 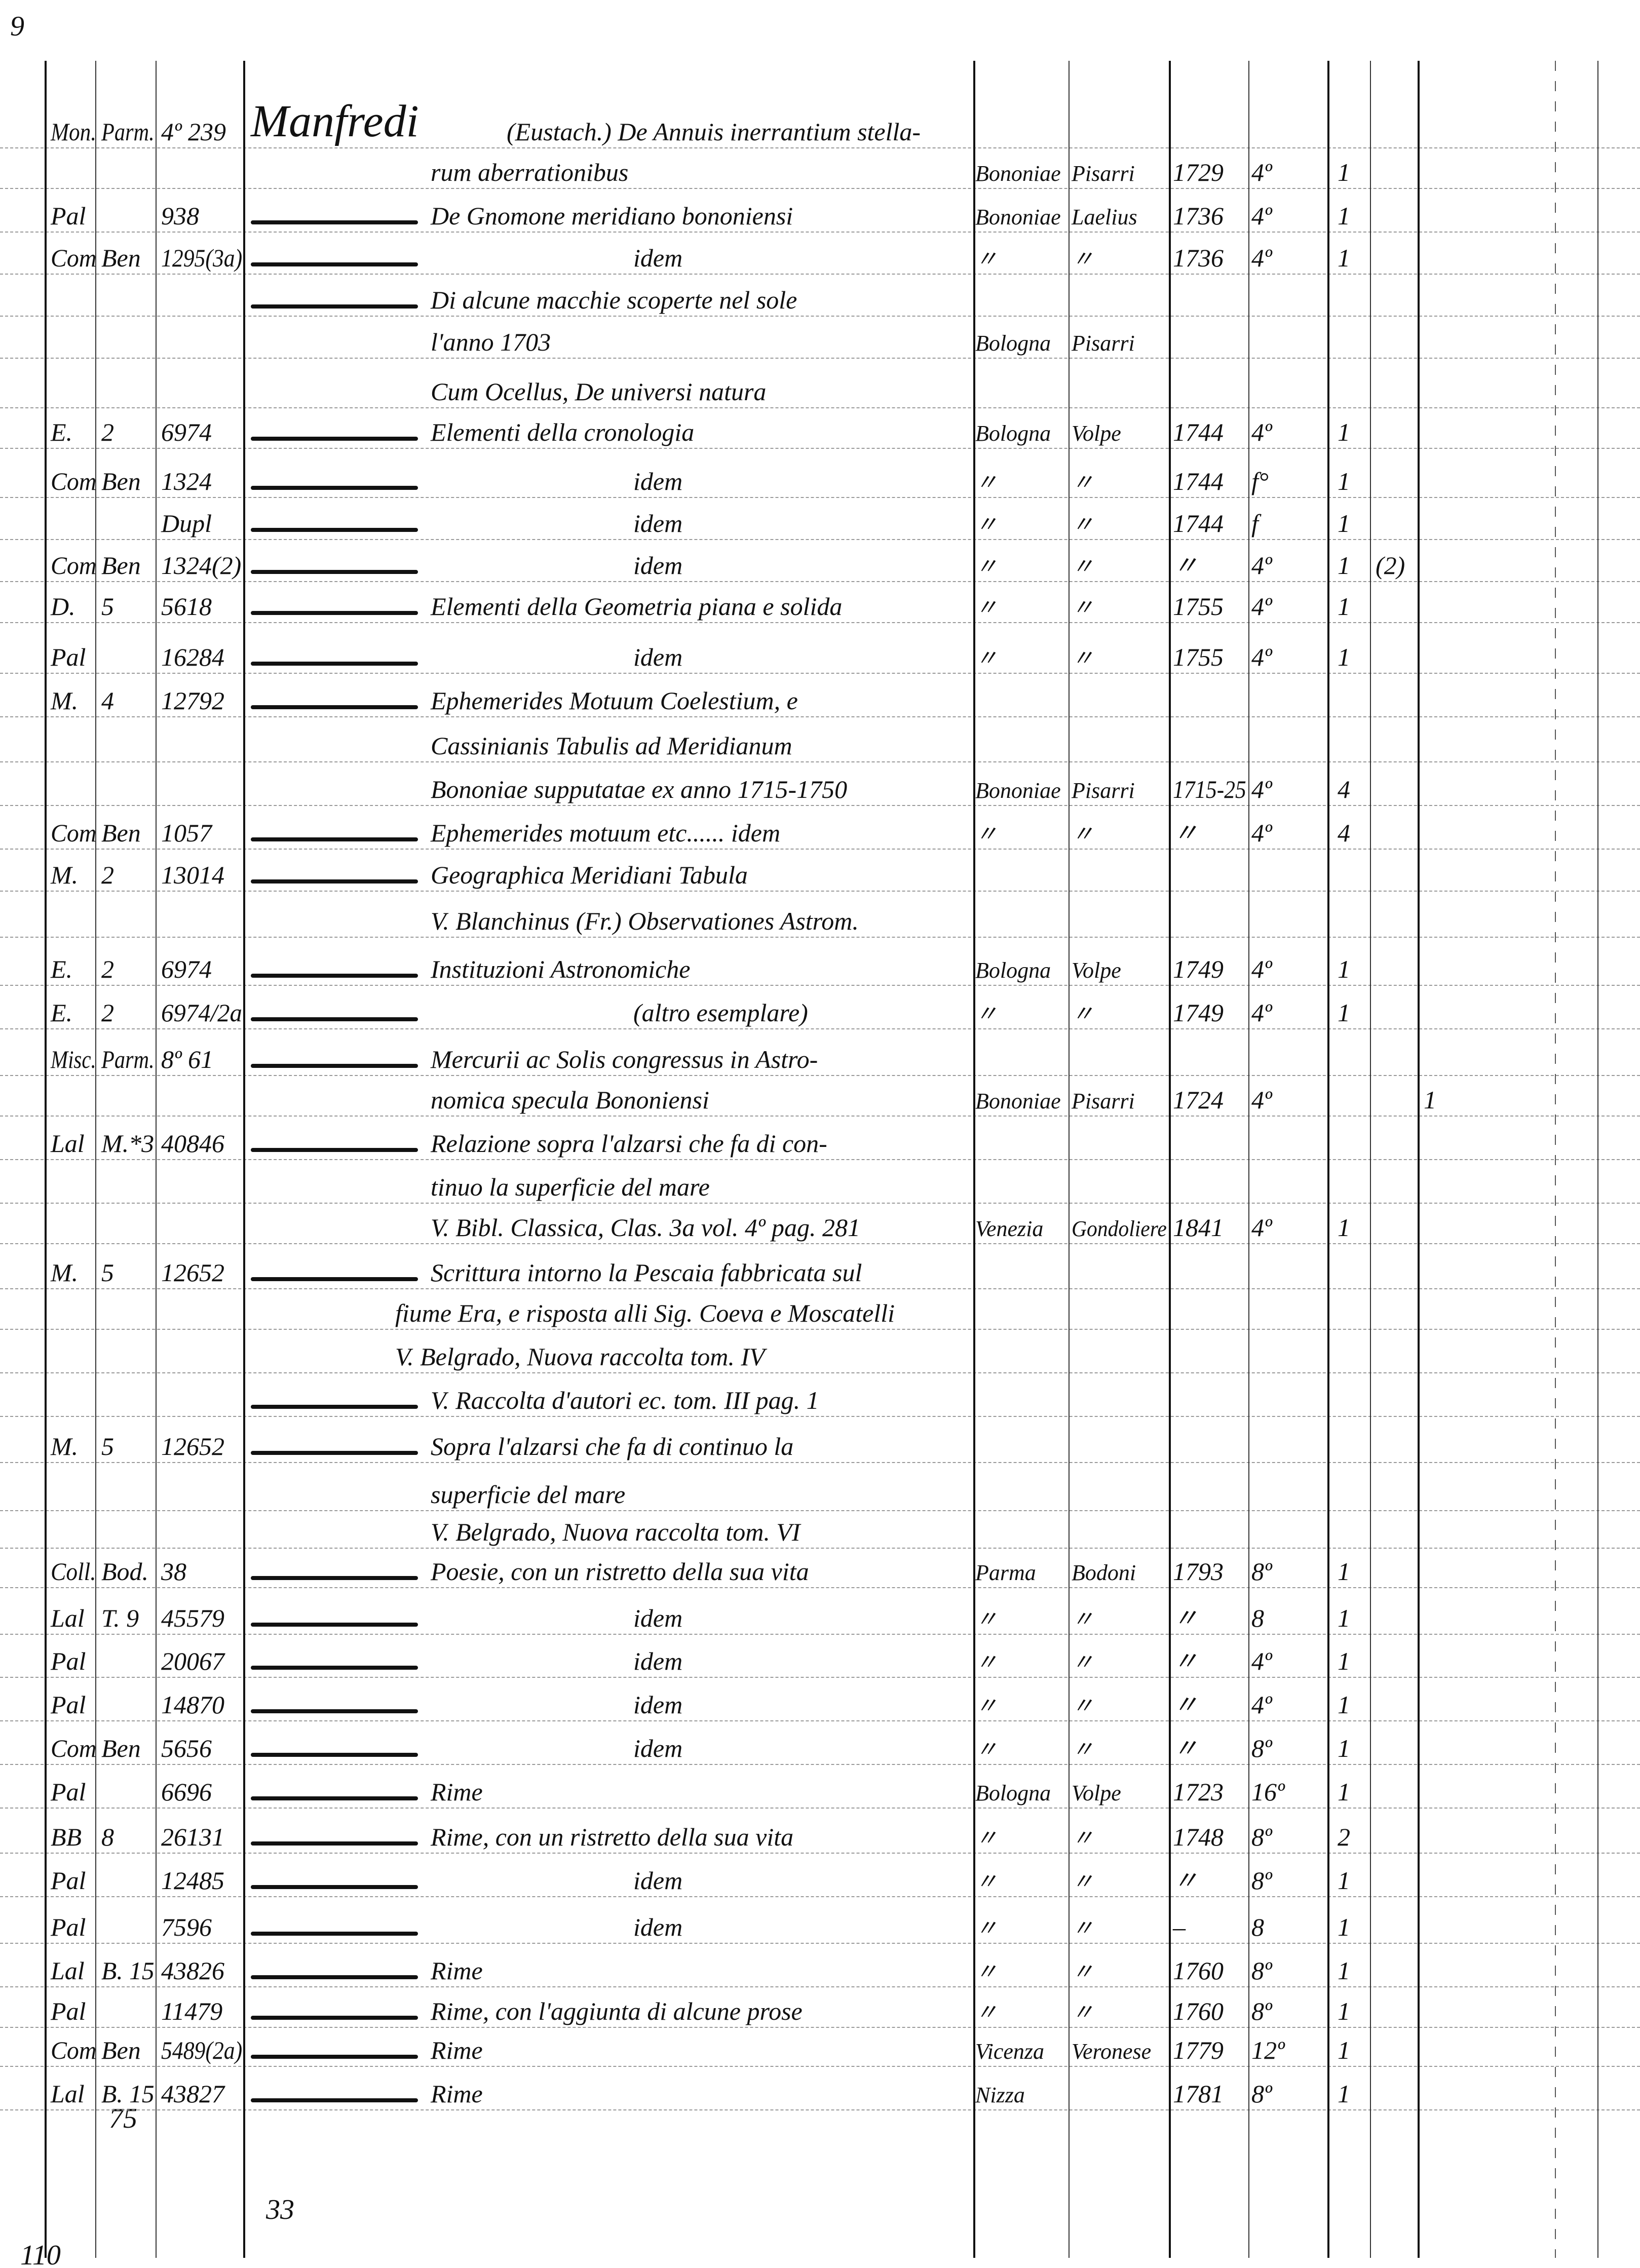 What do you see at coordinates (1198, 606) in the screenshot?
I see `year: 1755` at bounding box center [1198, 606].